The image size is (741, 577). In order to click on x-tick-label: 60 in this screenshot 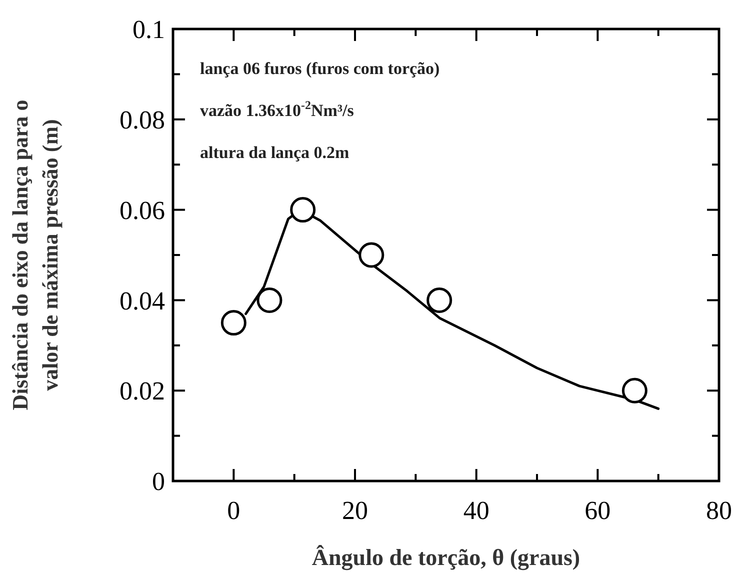, I will do `click(597, 510)`.